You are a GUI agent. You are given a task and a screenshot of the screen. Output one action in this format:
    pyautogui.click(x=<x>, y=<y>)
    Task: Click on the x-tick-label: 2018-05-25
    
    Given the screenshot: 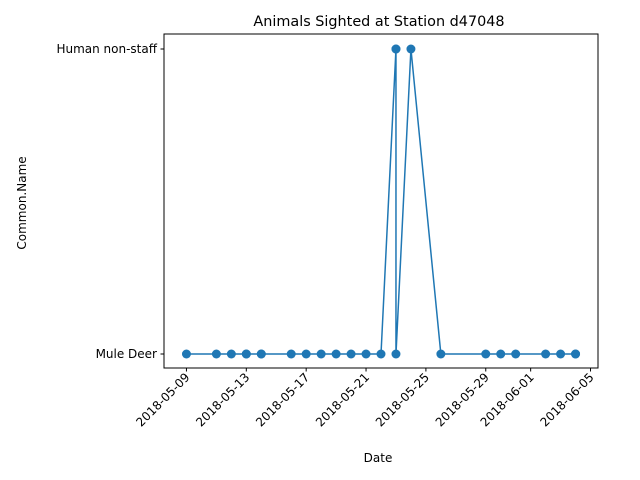 What is the action you would take?
    pyautogui.click(x=402, y=399)
    